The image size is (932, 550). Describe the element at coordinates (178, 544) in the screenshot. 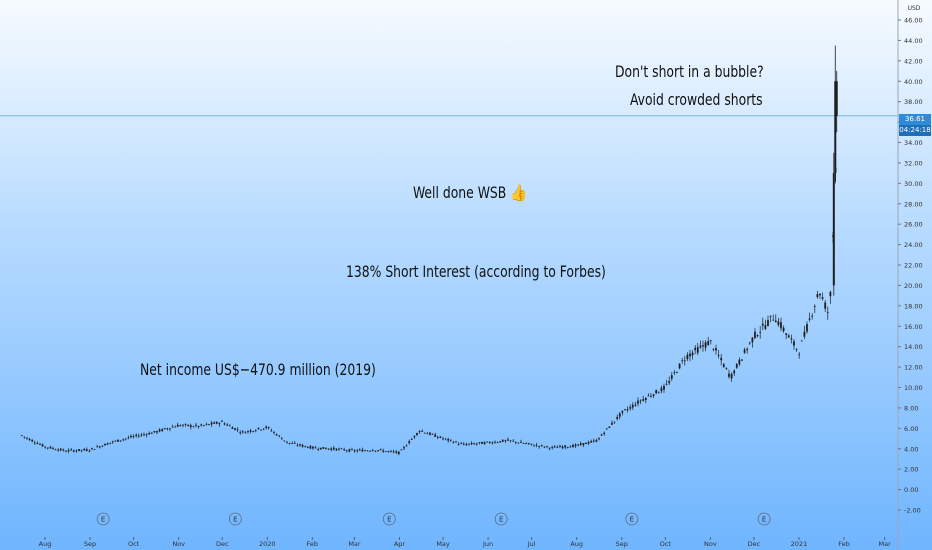

I see `x-tick-label: Nov` at that location.